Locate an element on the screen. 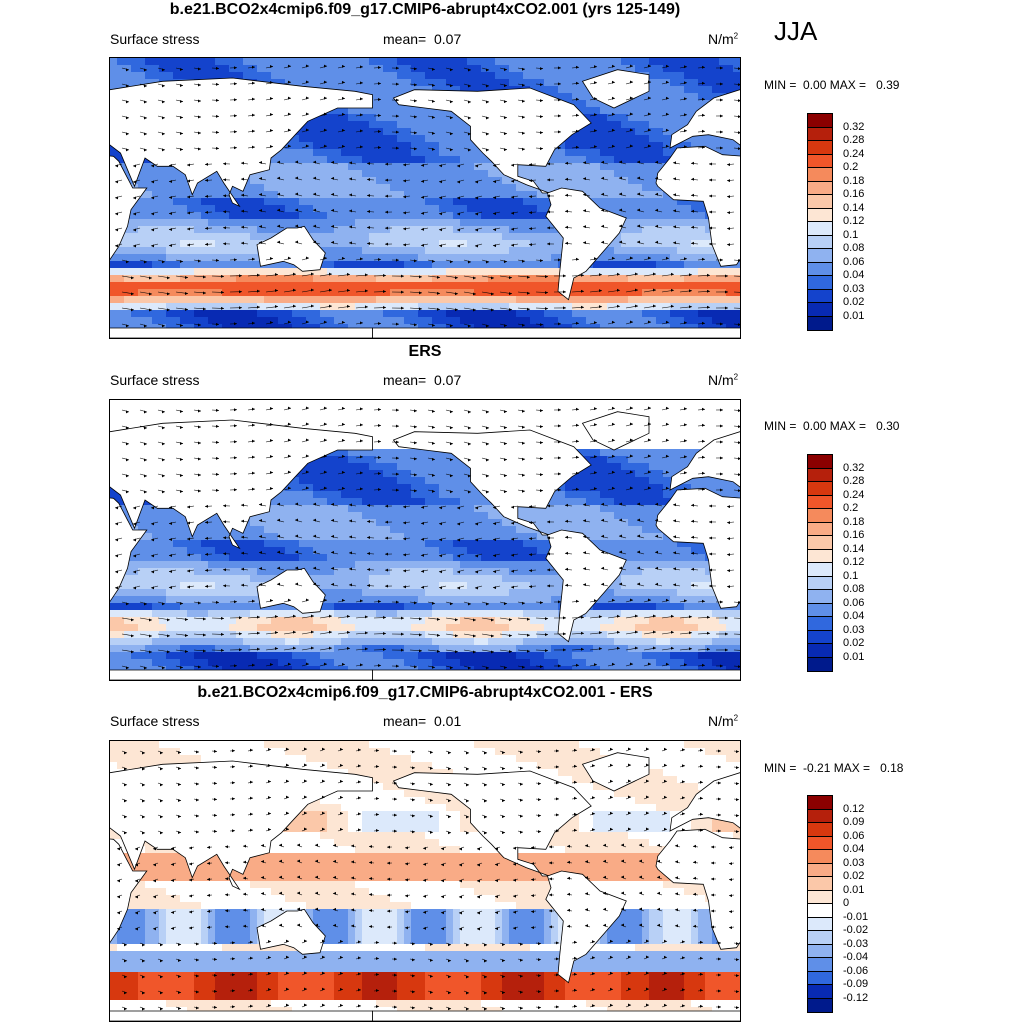  colorbar-tick-label: 0.18 is located at coordinates (854, 180).